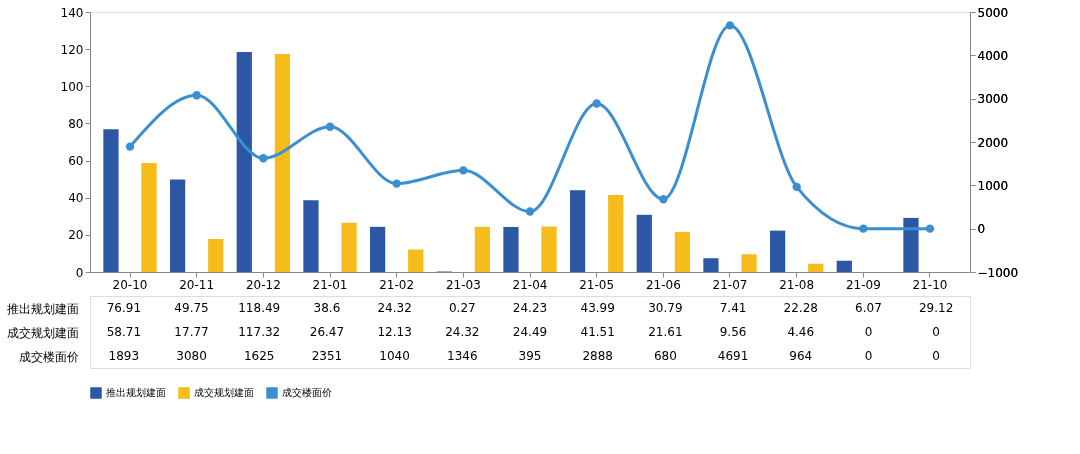 The height and width of the screenshot is (454, 1080). I want to click on data-label: 117.32, so click(259, 332).